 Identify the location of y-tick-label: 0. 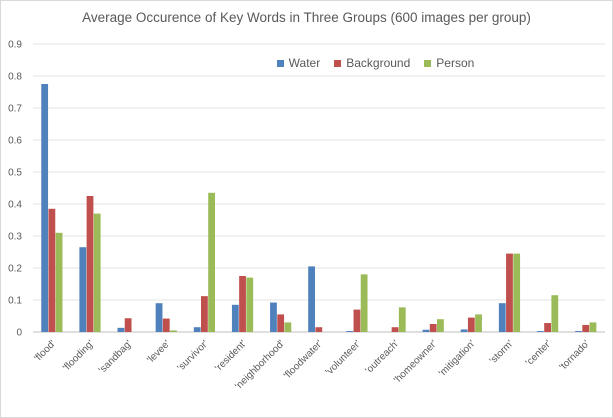
(19, 333).